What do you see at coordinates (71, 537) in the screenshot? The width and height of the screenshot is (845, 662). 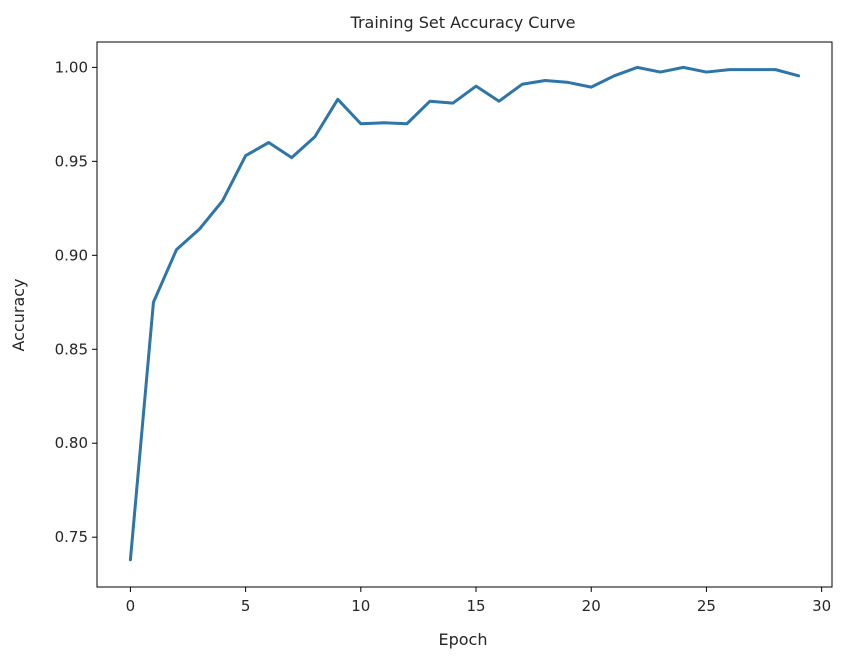 I see `y-tick-label: 0.75` at bounding box center [71, 537].